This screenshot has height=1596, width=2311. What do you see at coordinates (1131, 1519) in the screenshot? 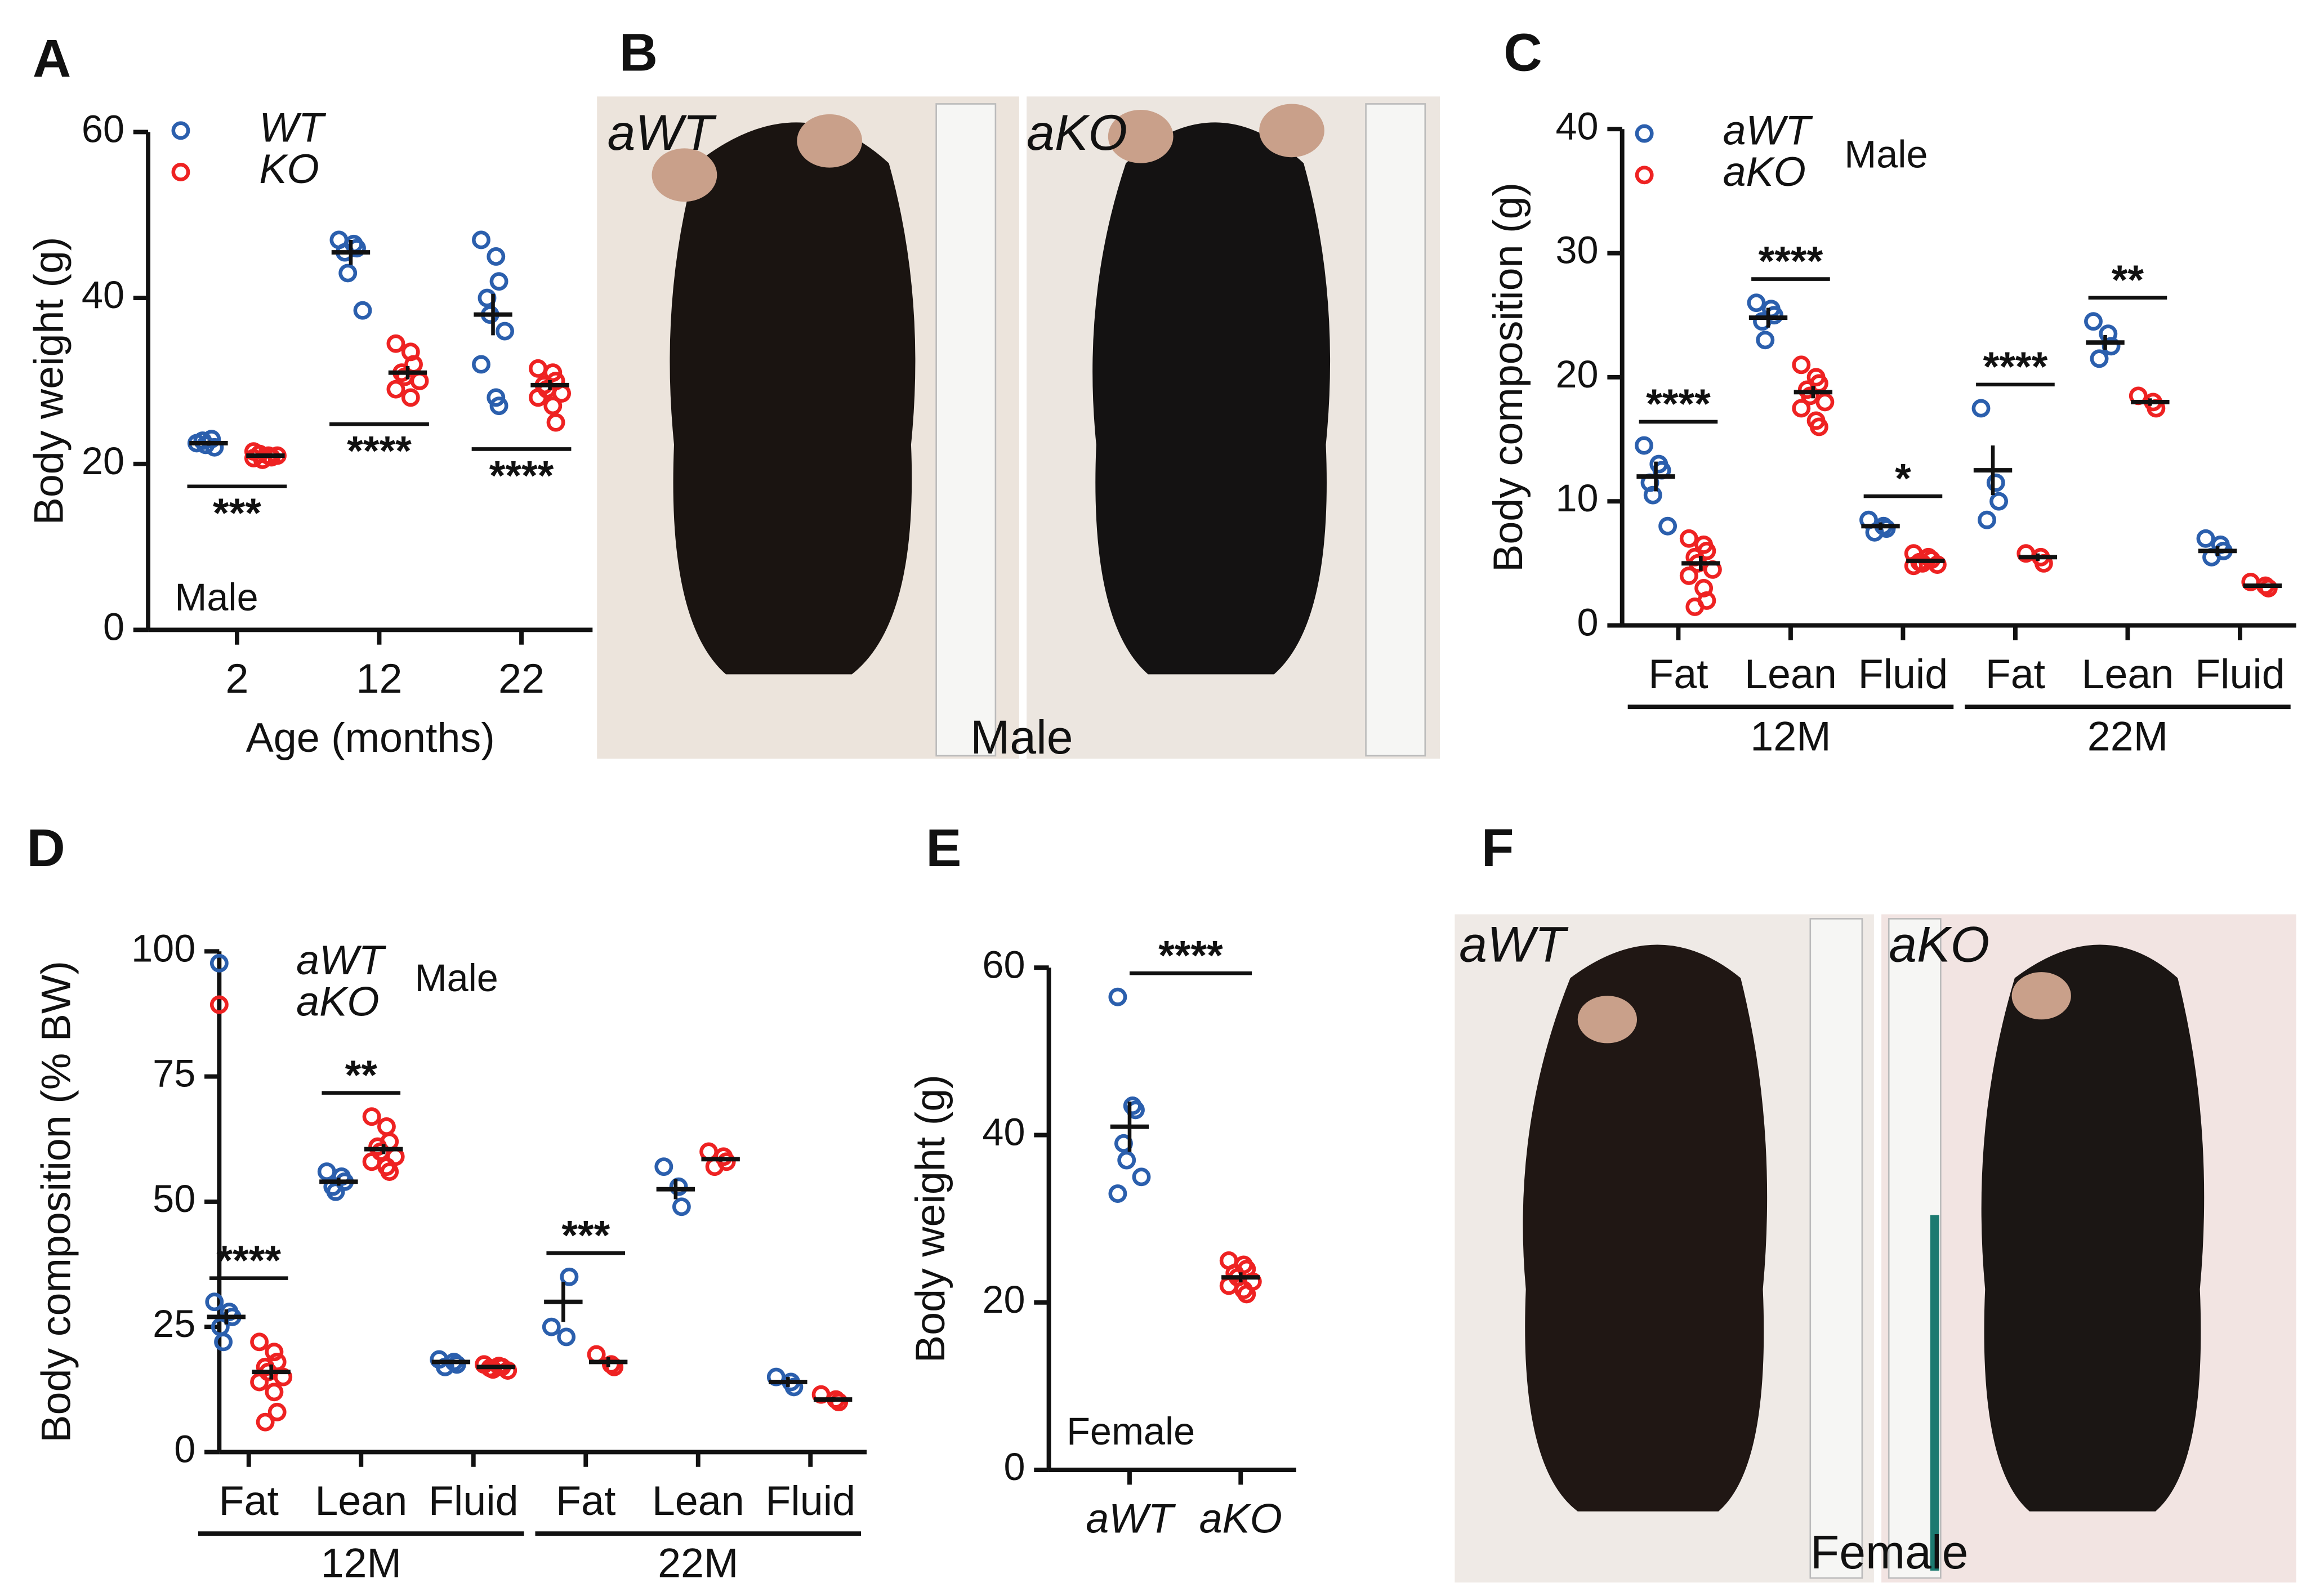
I see `x-tick-label: aWT` at bounding box center [1131, 1519].